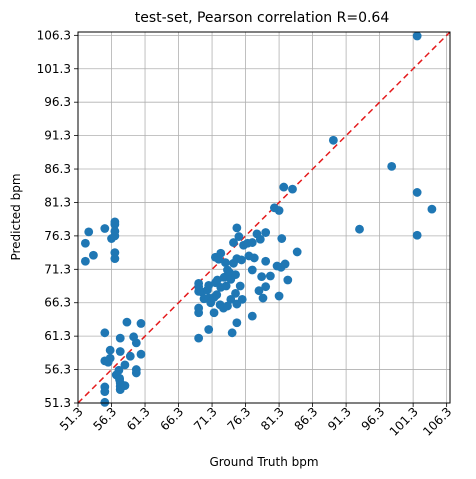  Describe the element at coordinates (205, 419) in the screenshot. I see `x-tick-label: 71.3` at that location.